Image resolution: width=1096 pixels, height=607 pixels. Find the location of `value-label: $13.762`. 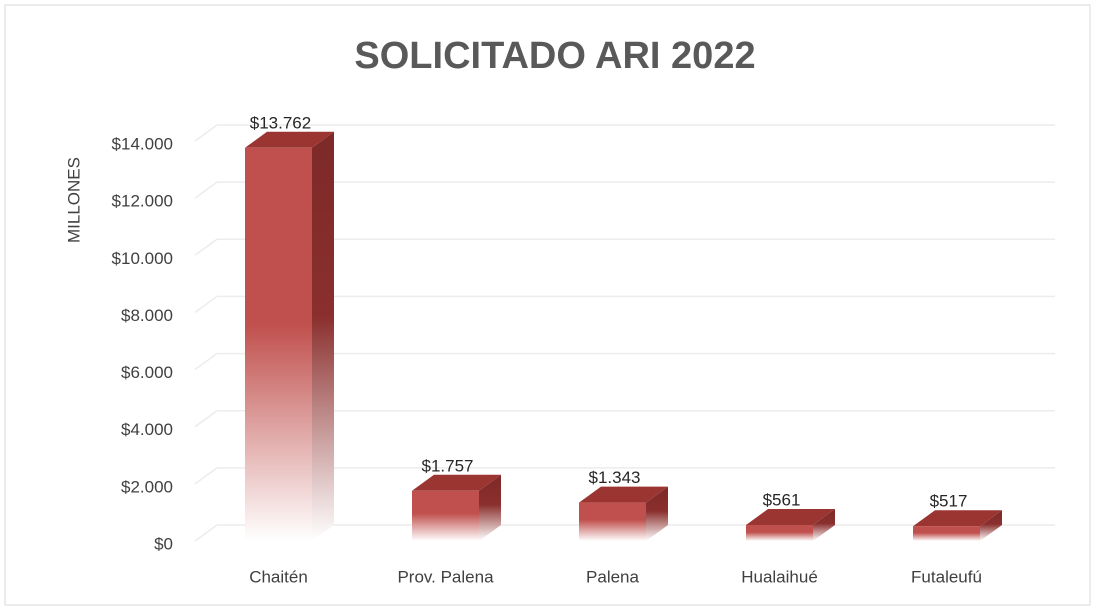

value-label: $13.762 is located at coordinates (280, 122).